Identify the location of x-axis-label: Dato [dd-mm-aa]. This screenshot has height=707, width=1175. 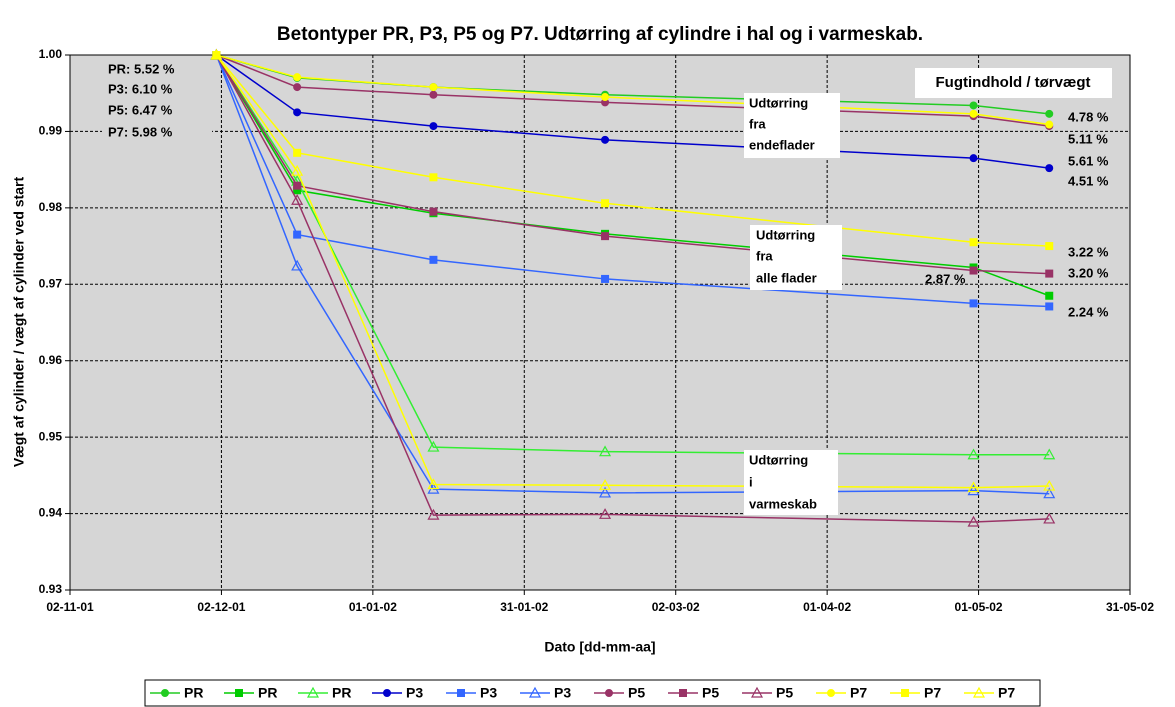
(599, 647).